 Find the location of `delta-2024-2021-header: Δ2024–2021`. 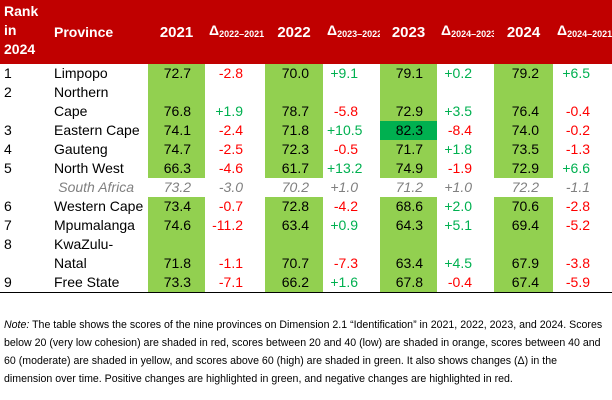

delta-2024-2021-header: Δ2024–2021 is located at coordinates (582, 32).